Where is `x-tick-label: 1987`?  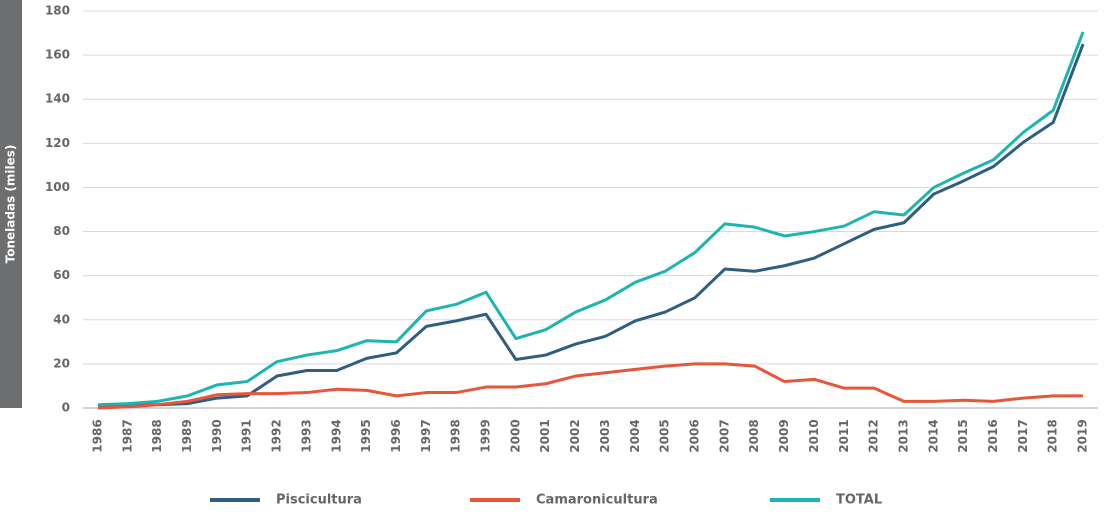
x-tick-label: 1987 is located at coordinates (127, 435).